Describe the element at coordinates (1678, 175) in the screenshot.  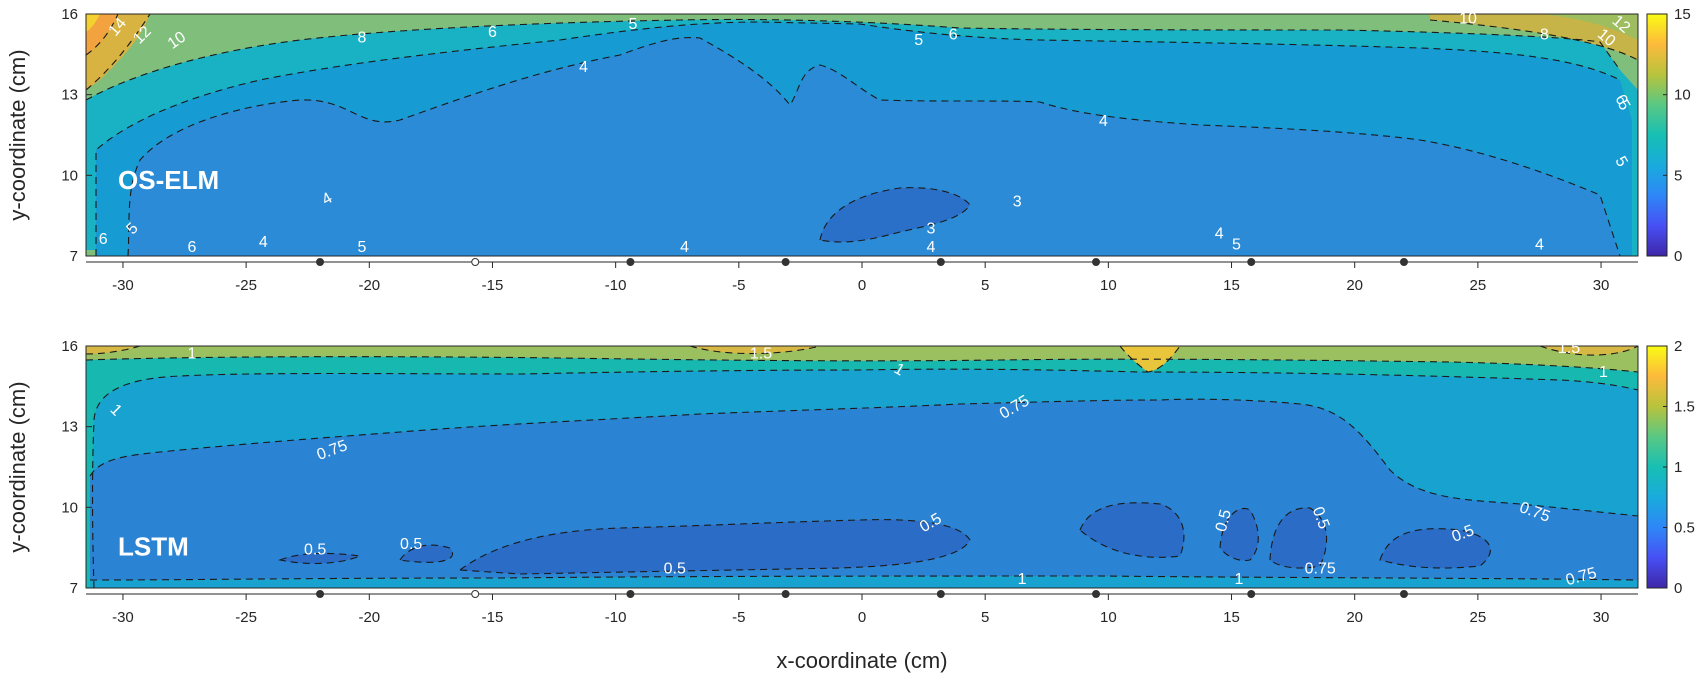
I see `os-elm-colorbar-tick-label-1: 5` at that location.